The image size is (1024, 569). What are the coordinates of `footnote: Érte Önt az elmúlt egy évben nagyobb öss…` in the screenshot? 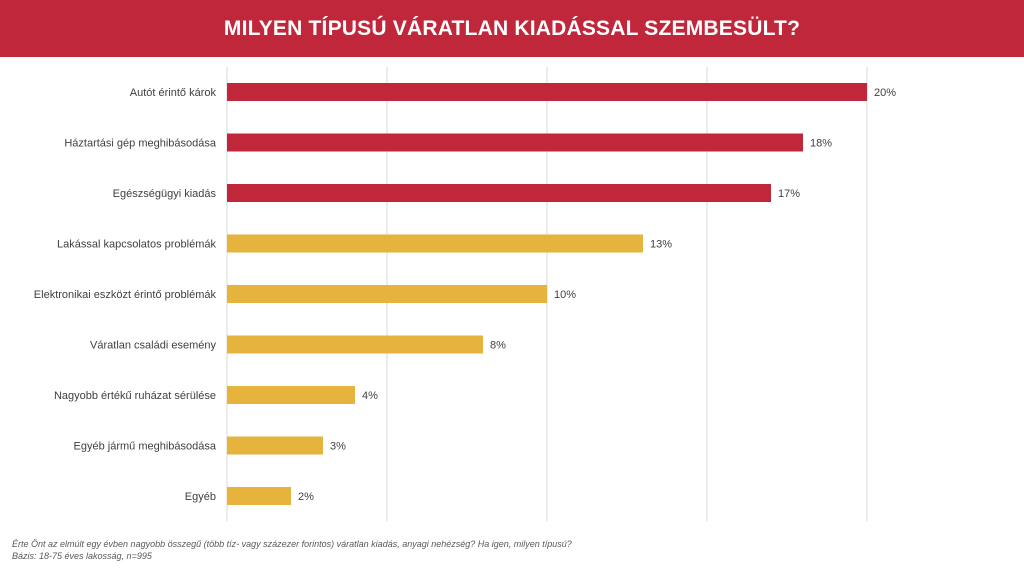 It's located at (292, 550).